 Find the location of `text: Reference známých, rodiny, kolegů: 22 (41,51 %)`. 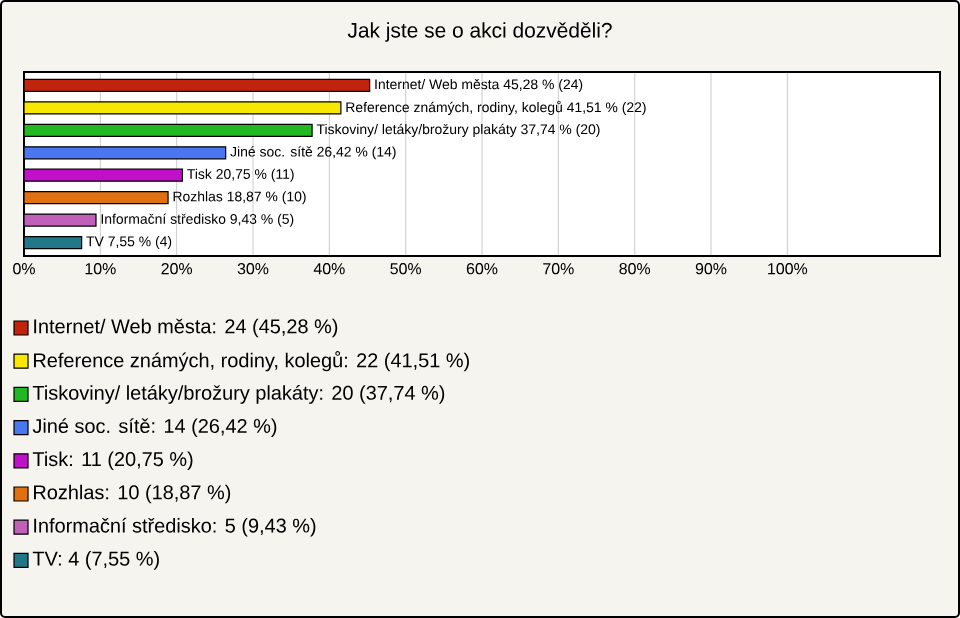

text: Reference známých, rodiny, kolegů: 22 (41,51 %) is located at coordinates (251, 361).